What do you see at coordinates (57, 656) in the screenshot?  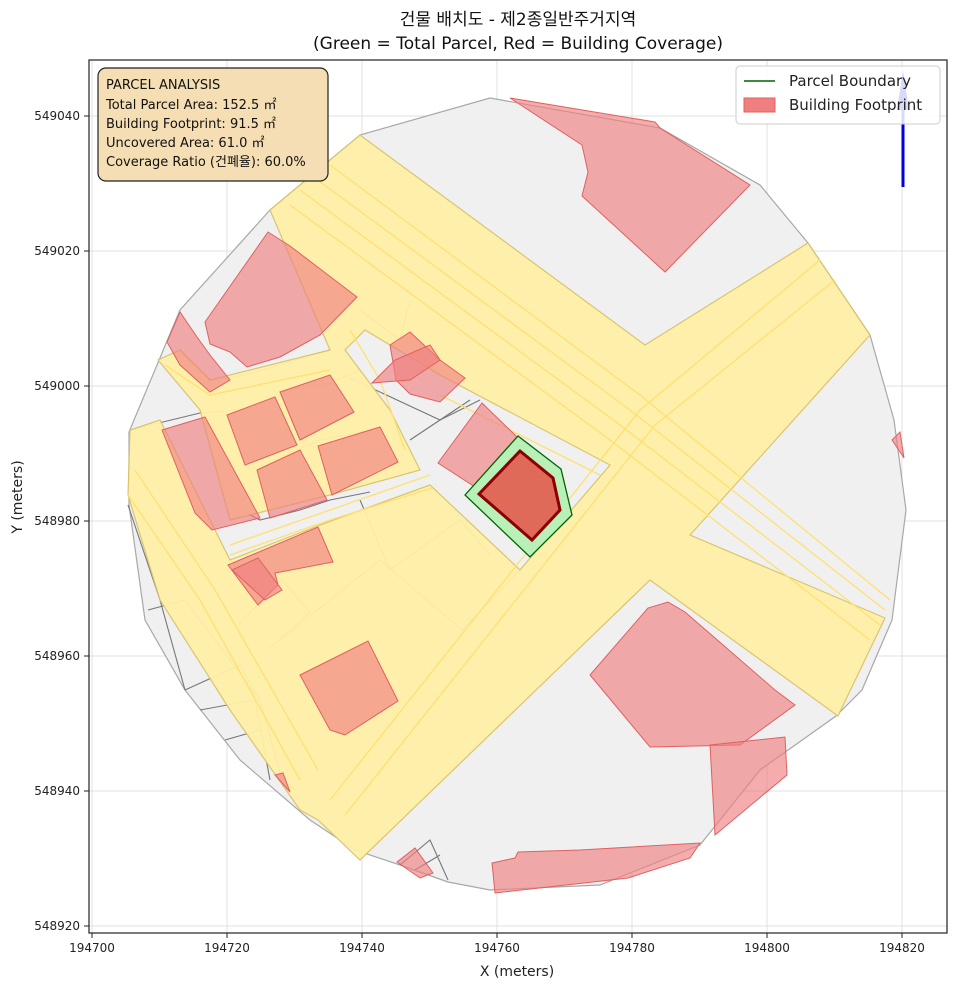 I see `y-tick-label: 548960` at bounding box center [57, 656].